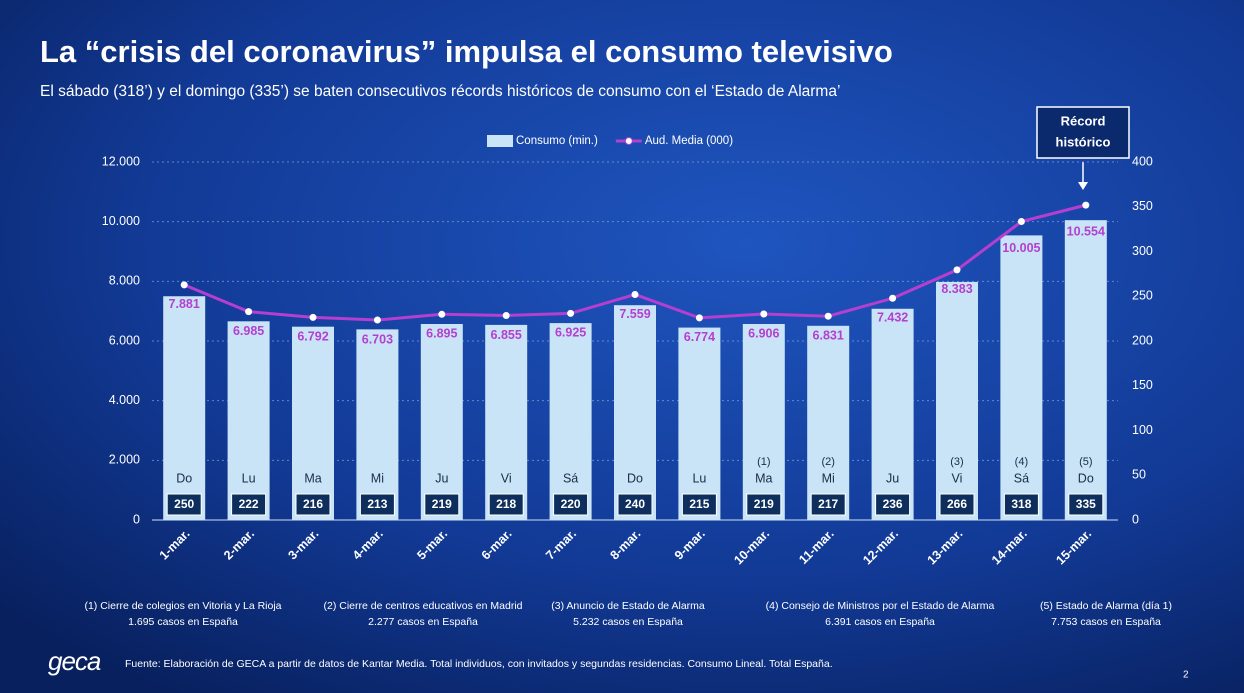 This screenshot has width=1244, height=693. What do you see at coordinates (124, 281) in the screenshot?
I see `y-tick-label: 8.000` at bounding box center [124, 281].